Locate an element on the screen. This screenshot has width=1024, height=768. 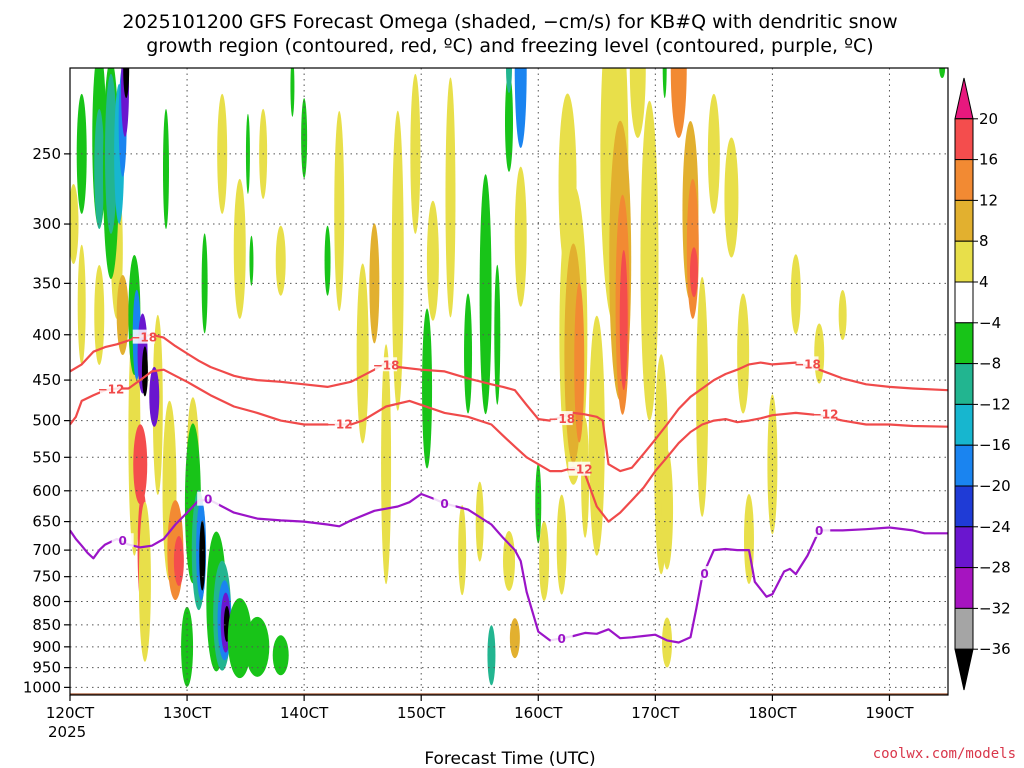
colorbar-label: −32 is located at coordinates (995, 608).